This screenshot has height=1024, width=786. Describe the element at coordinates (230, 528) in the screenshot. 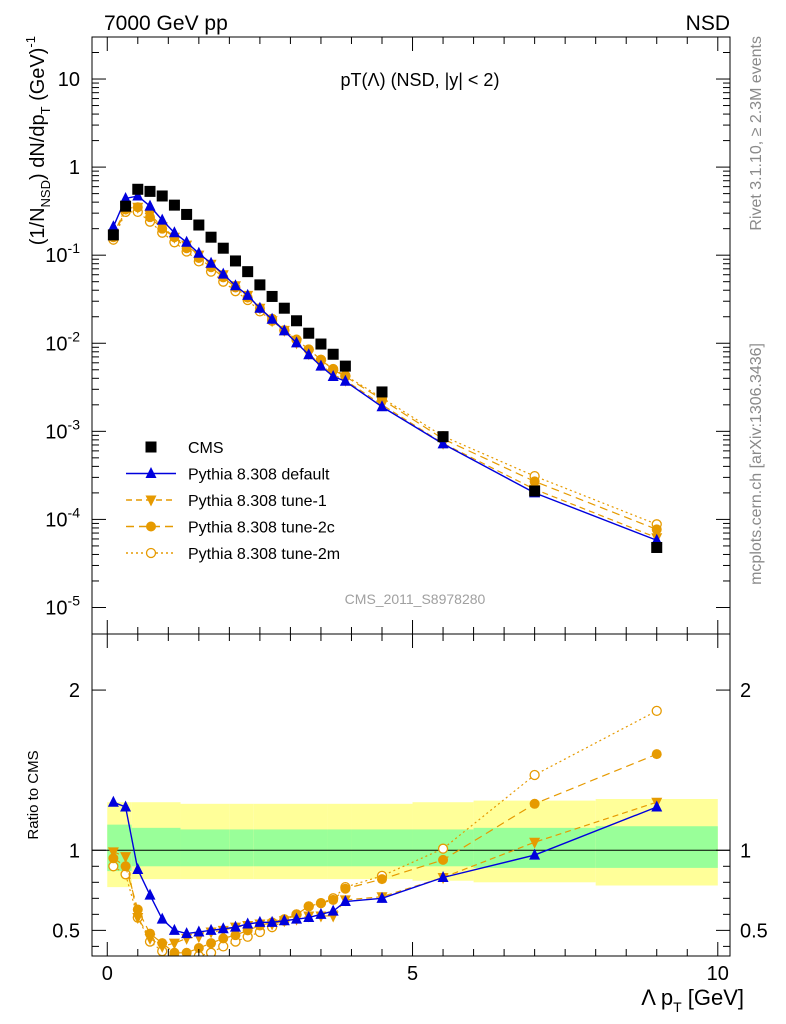

I see `legend-entry: Pythia 8.308 tune-2c` at that location.